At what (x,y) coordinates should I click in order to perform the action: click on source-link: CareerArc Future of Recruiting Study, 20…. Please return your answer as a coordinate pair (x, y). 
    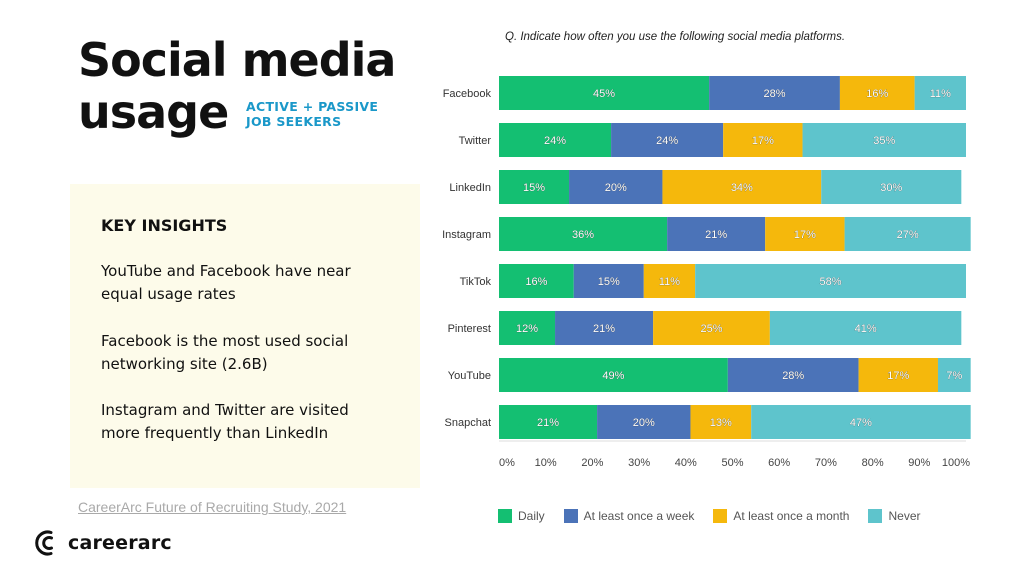
    Looking at the image, I should click on (212, 507).